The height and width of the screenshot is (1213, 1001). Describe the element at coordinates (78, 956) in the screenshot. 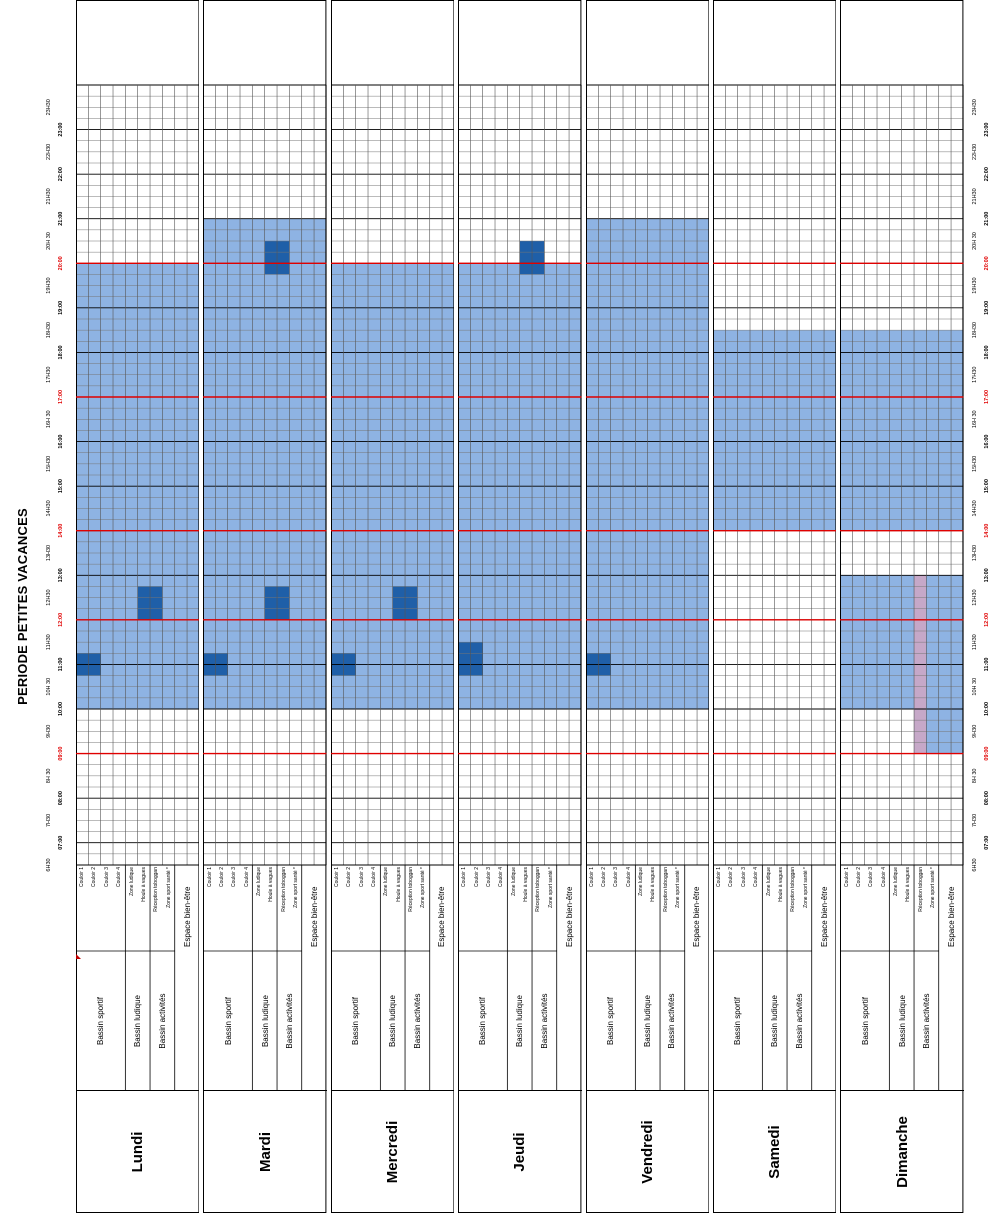

I see `comment-marker` at that location.